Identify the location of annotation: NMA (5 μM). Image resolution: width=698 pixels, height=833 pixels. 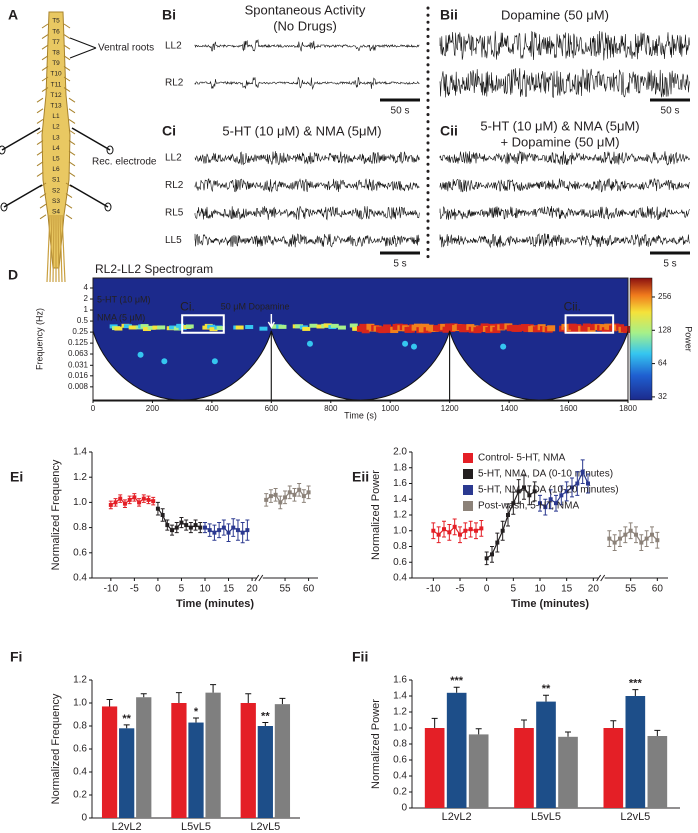
(121, 317).